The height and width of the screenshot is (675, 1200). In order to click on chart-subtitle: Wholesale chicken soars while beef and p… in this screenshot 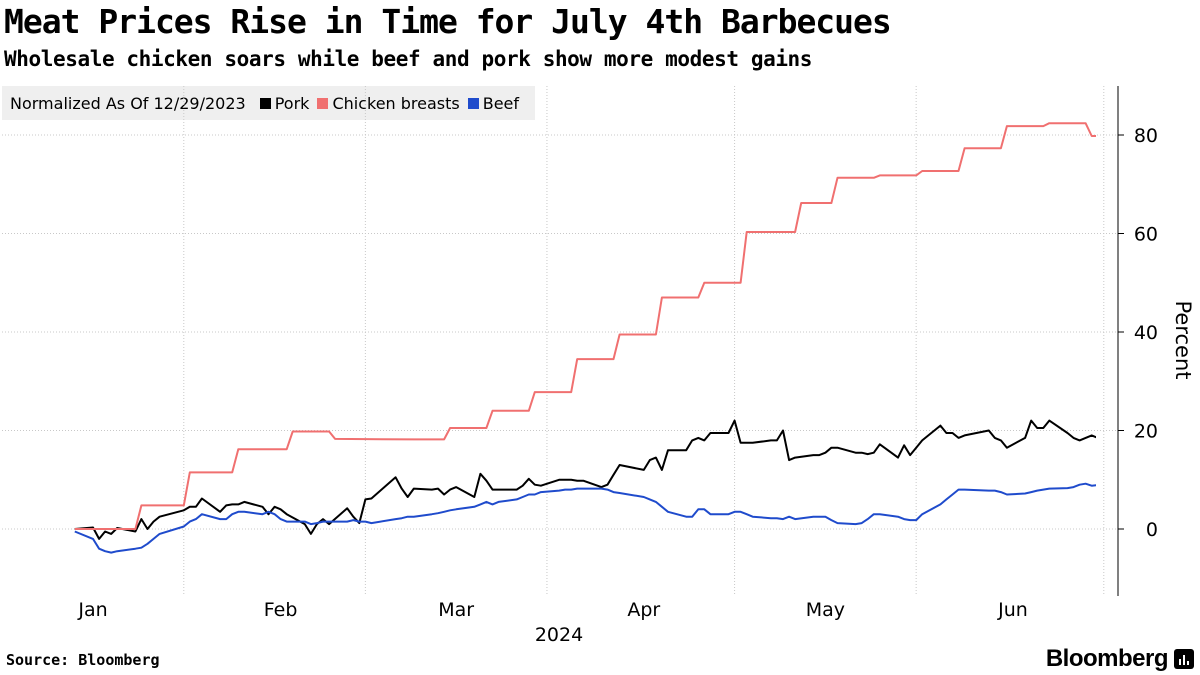, I will do `click(408, 59)`.